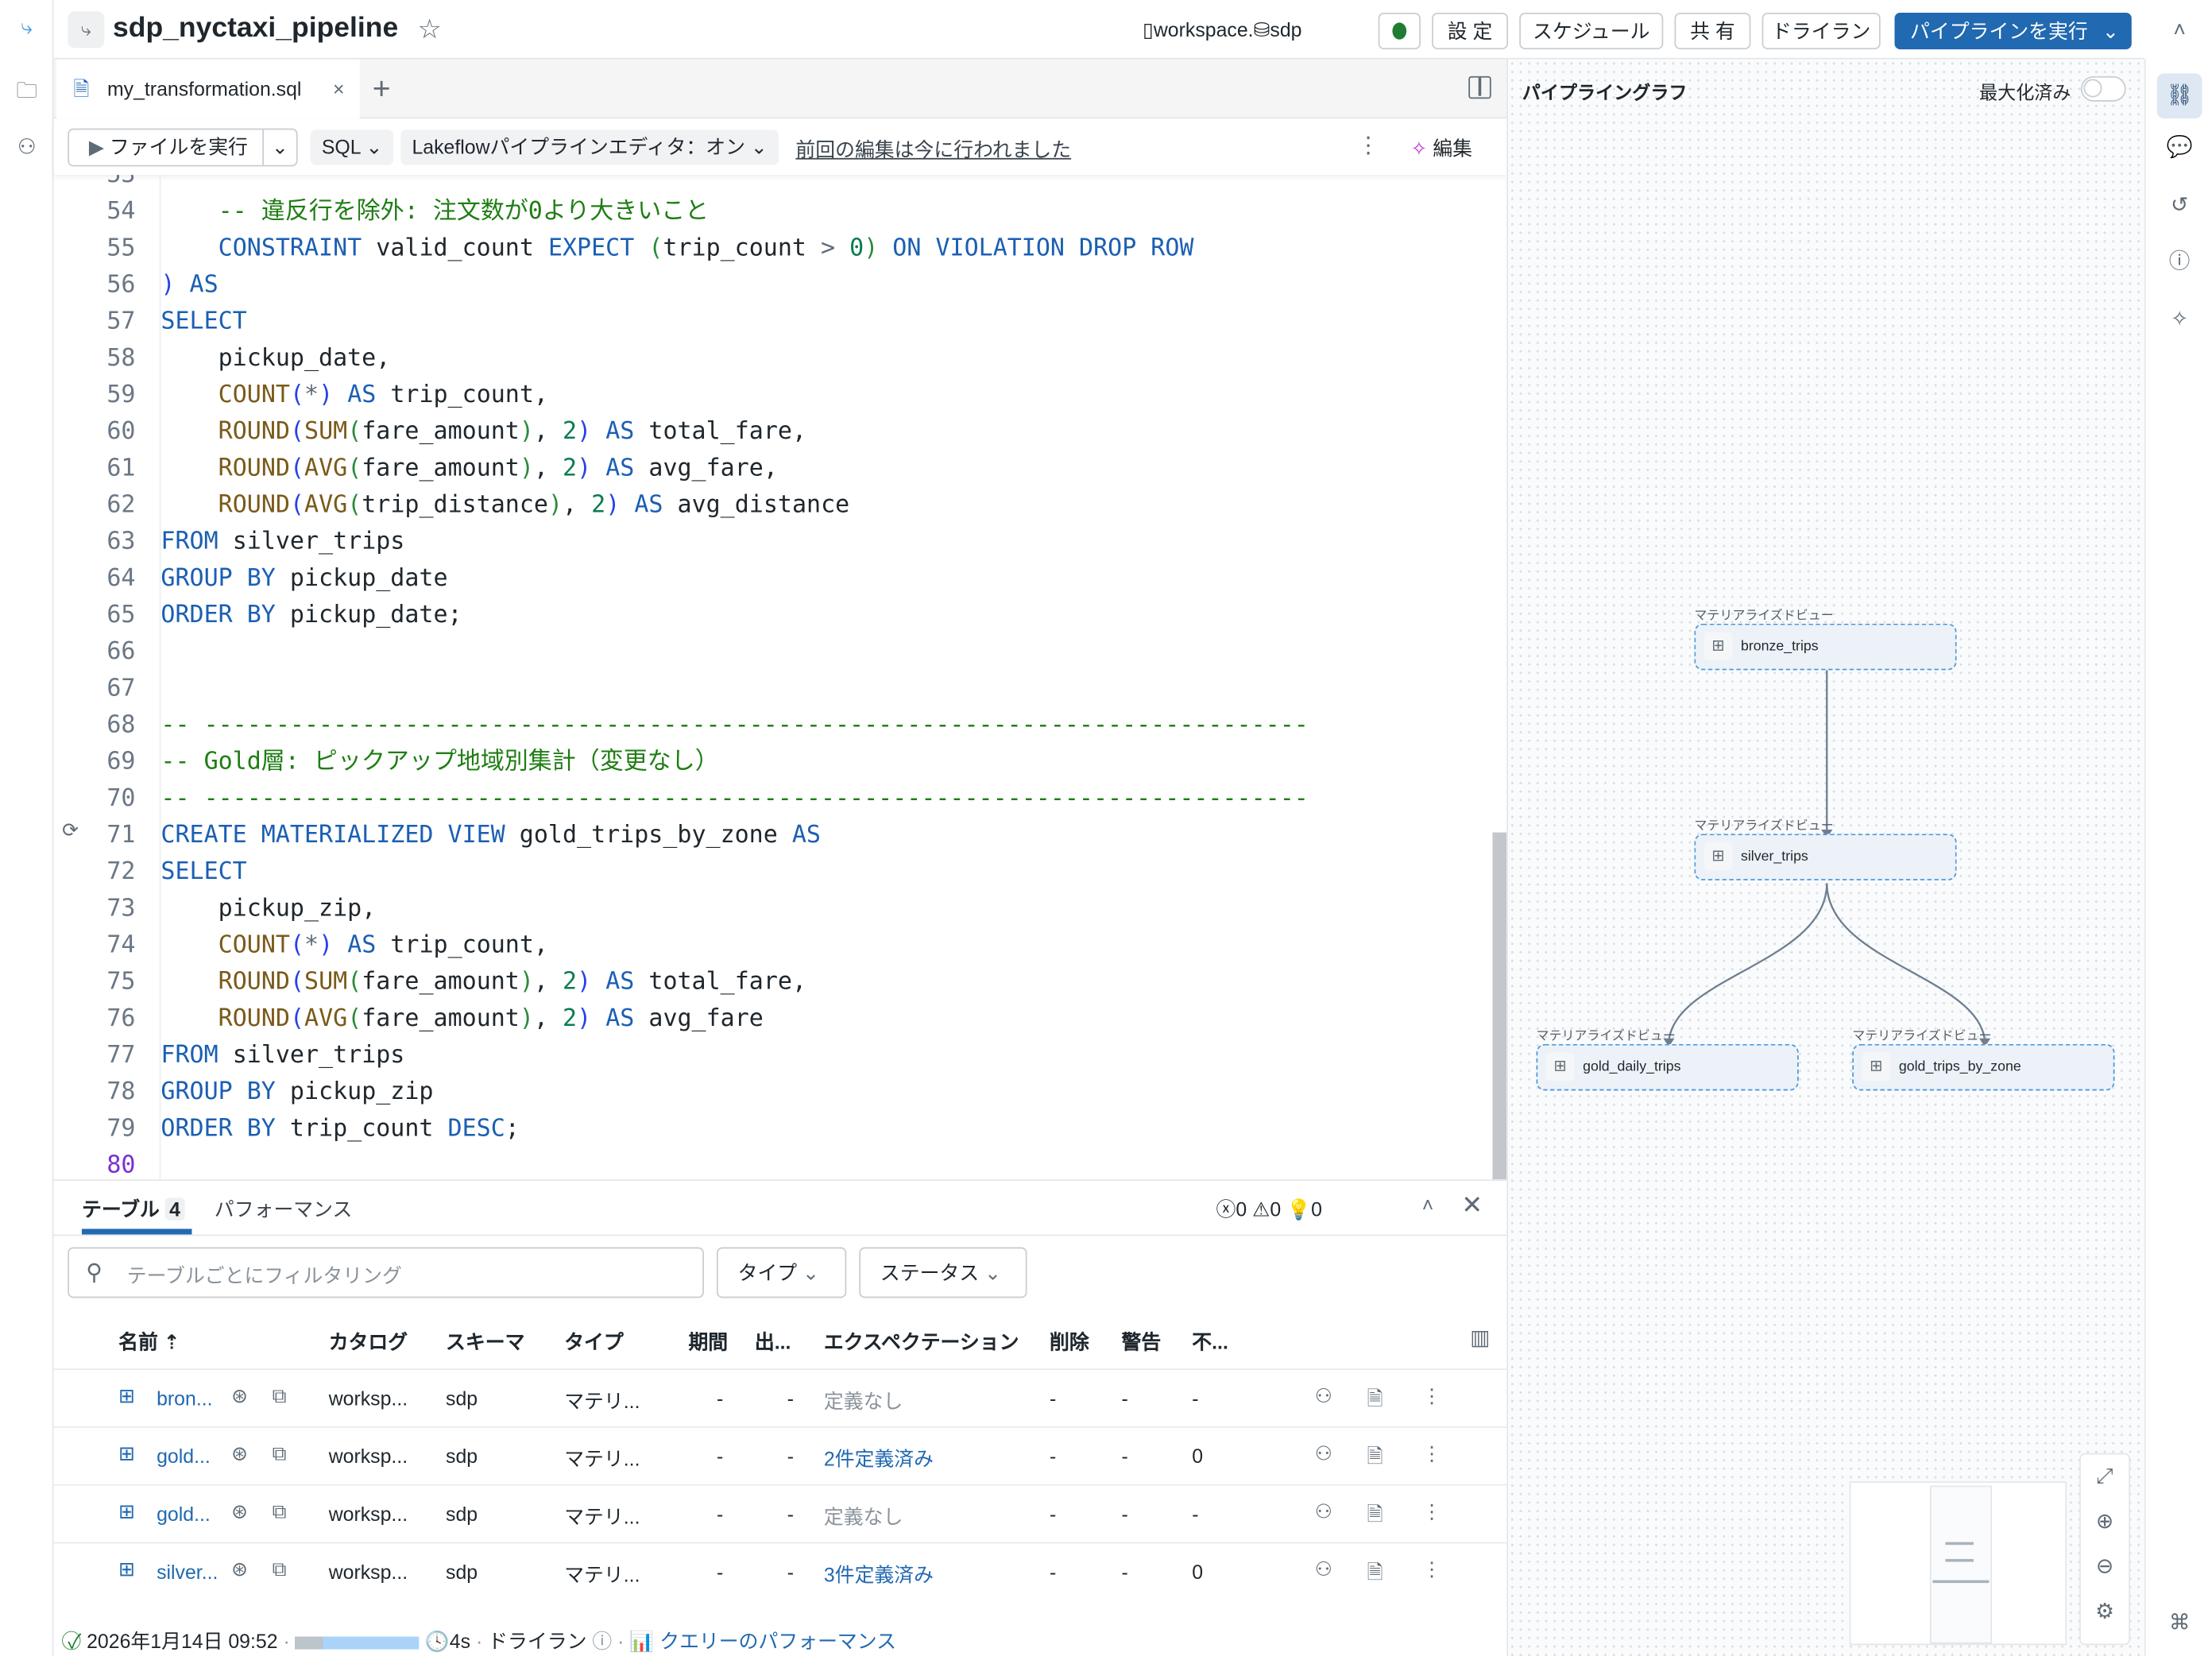  What do you see at coordinates (772, 650) in the screenshot?
I see `code-line: 66` at bounding box center [772, 650].